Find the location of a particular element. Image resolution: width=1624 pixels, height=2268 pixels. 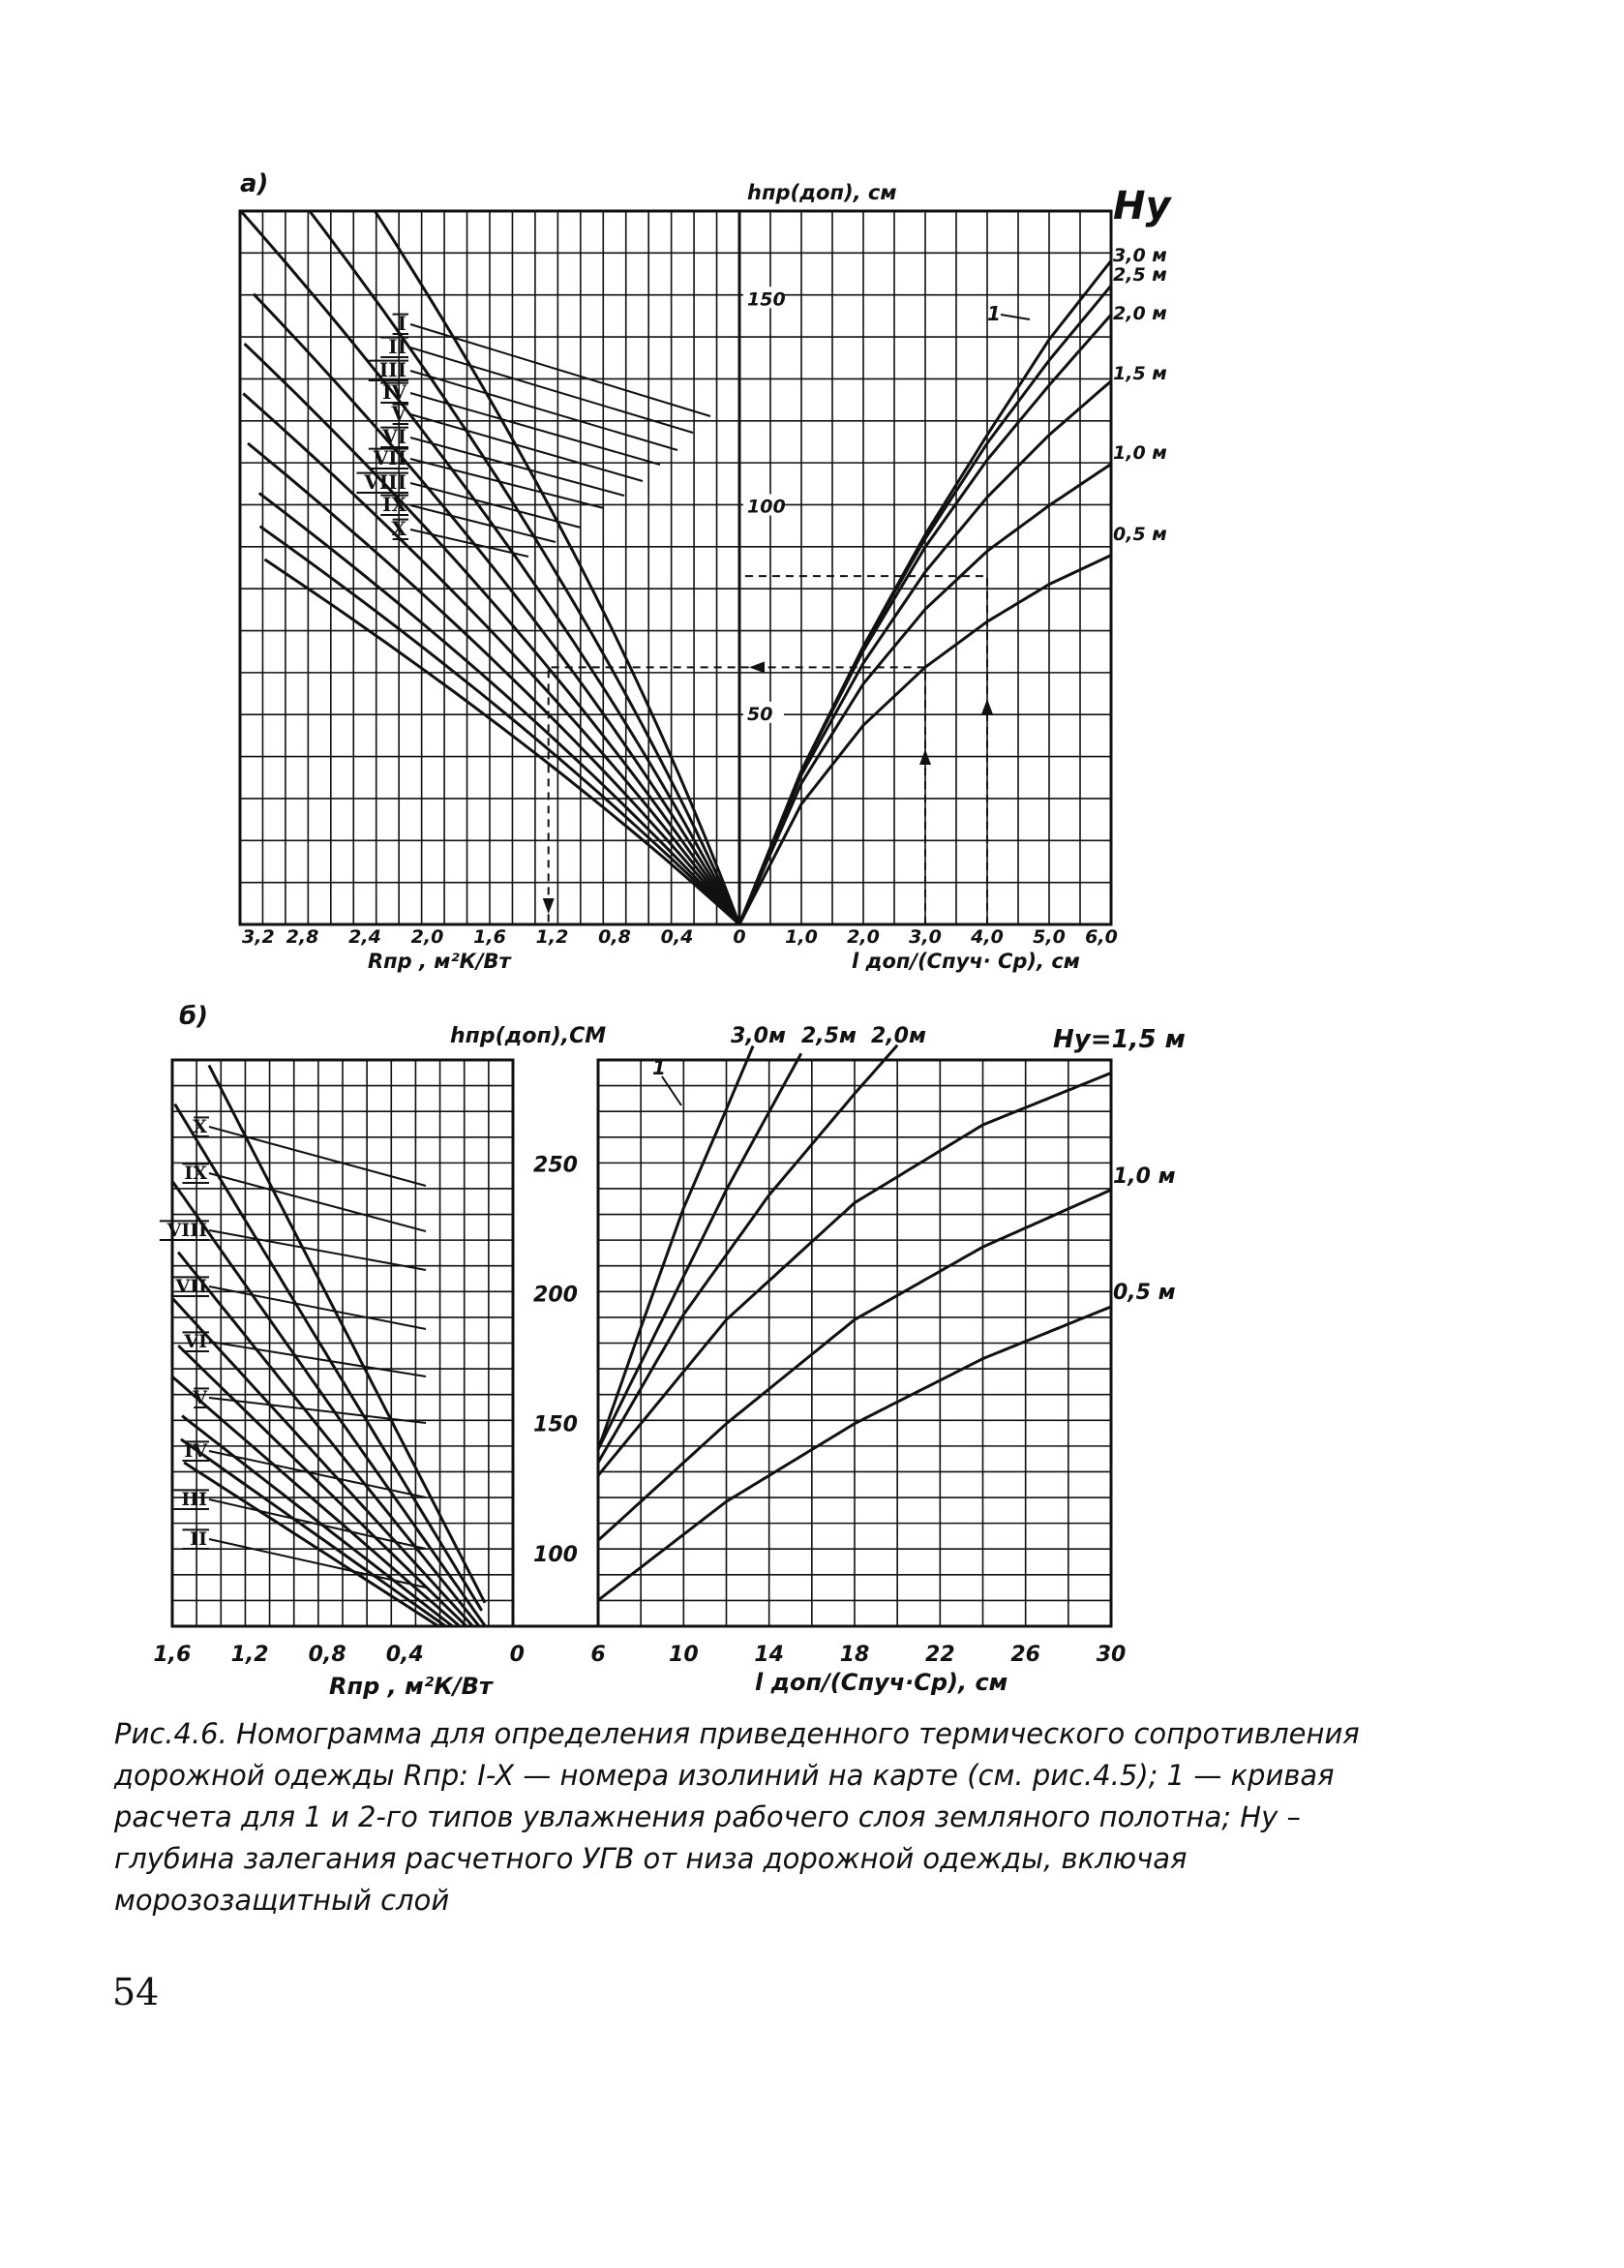

panel-b-isoline-label: VIII is located at coordinates (187, 1230).